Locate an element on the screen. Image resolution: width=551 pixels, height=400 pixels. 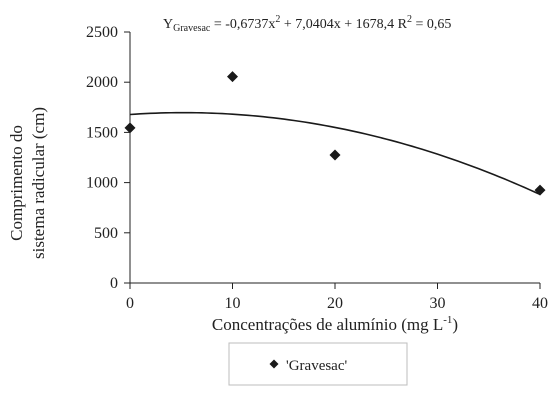
x-tick-label: 40 is located at coordinates (540, 303).